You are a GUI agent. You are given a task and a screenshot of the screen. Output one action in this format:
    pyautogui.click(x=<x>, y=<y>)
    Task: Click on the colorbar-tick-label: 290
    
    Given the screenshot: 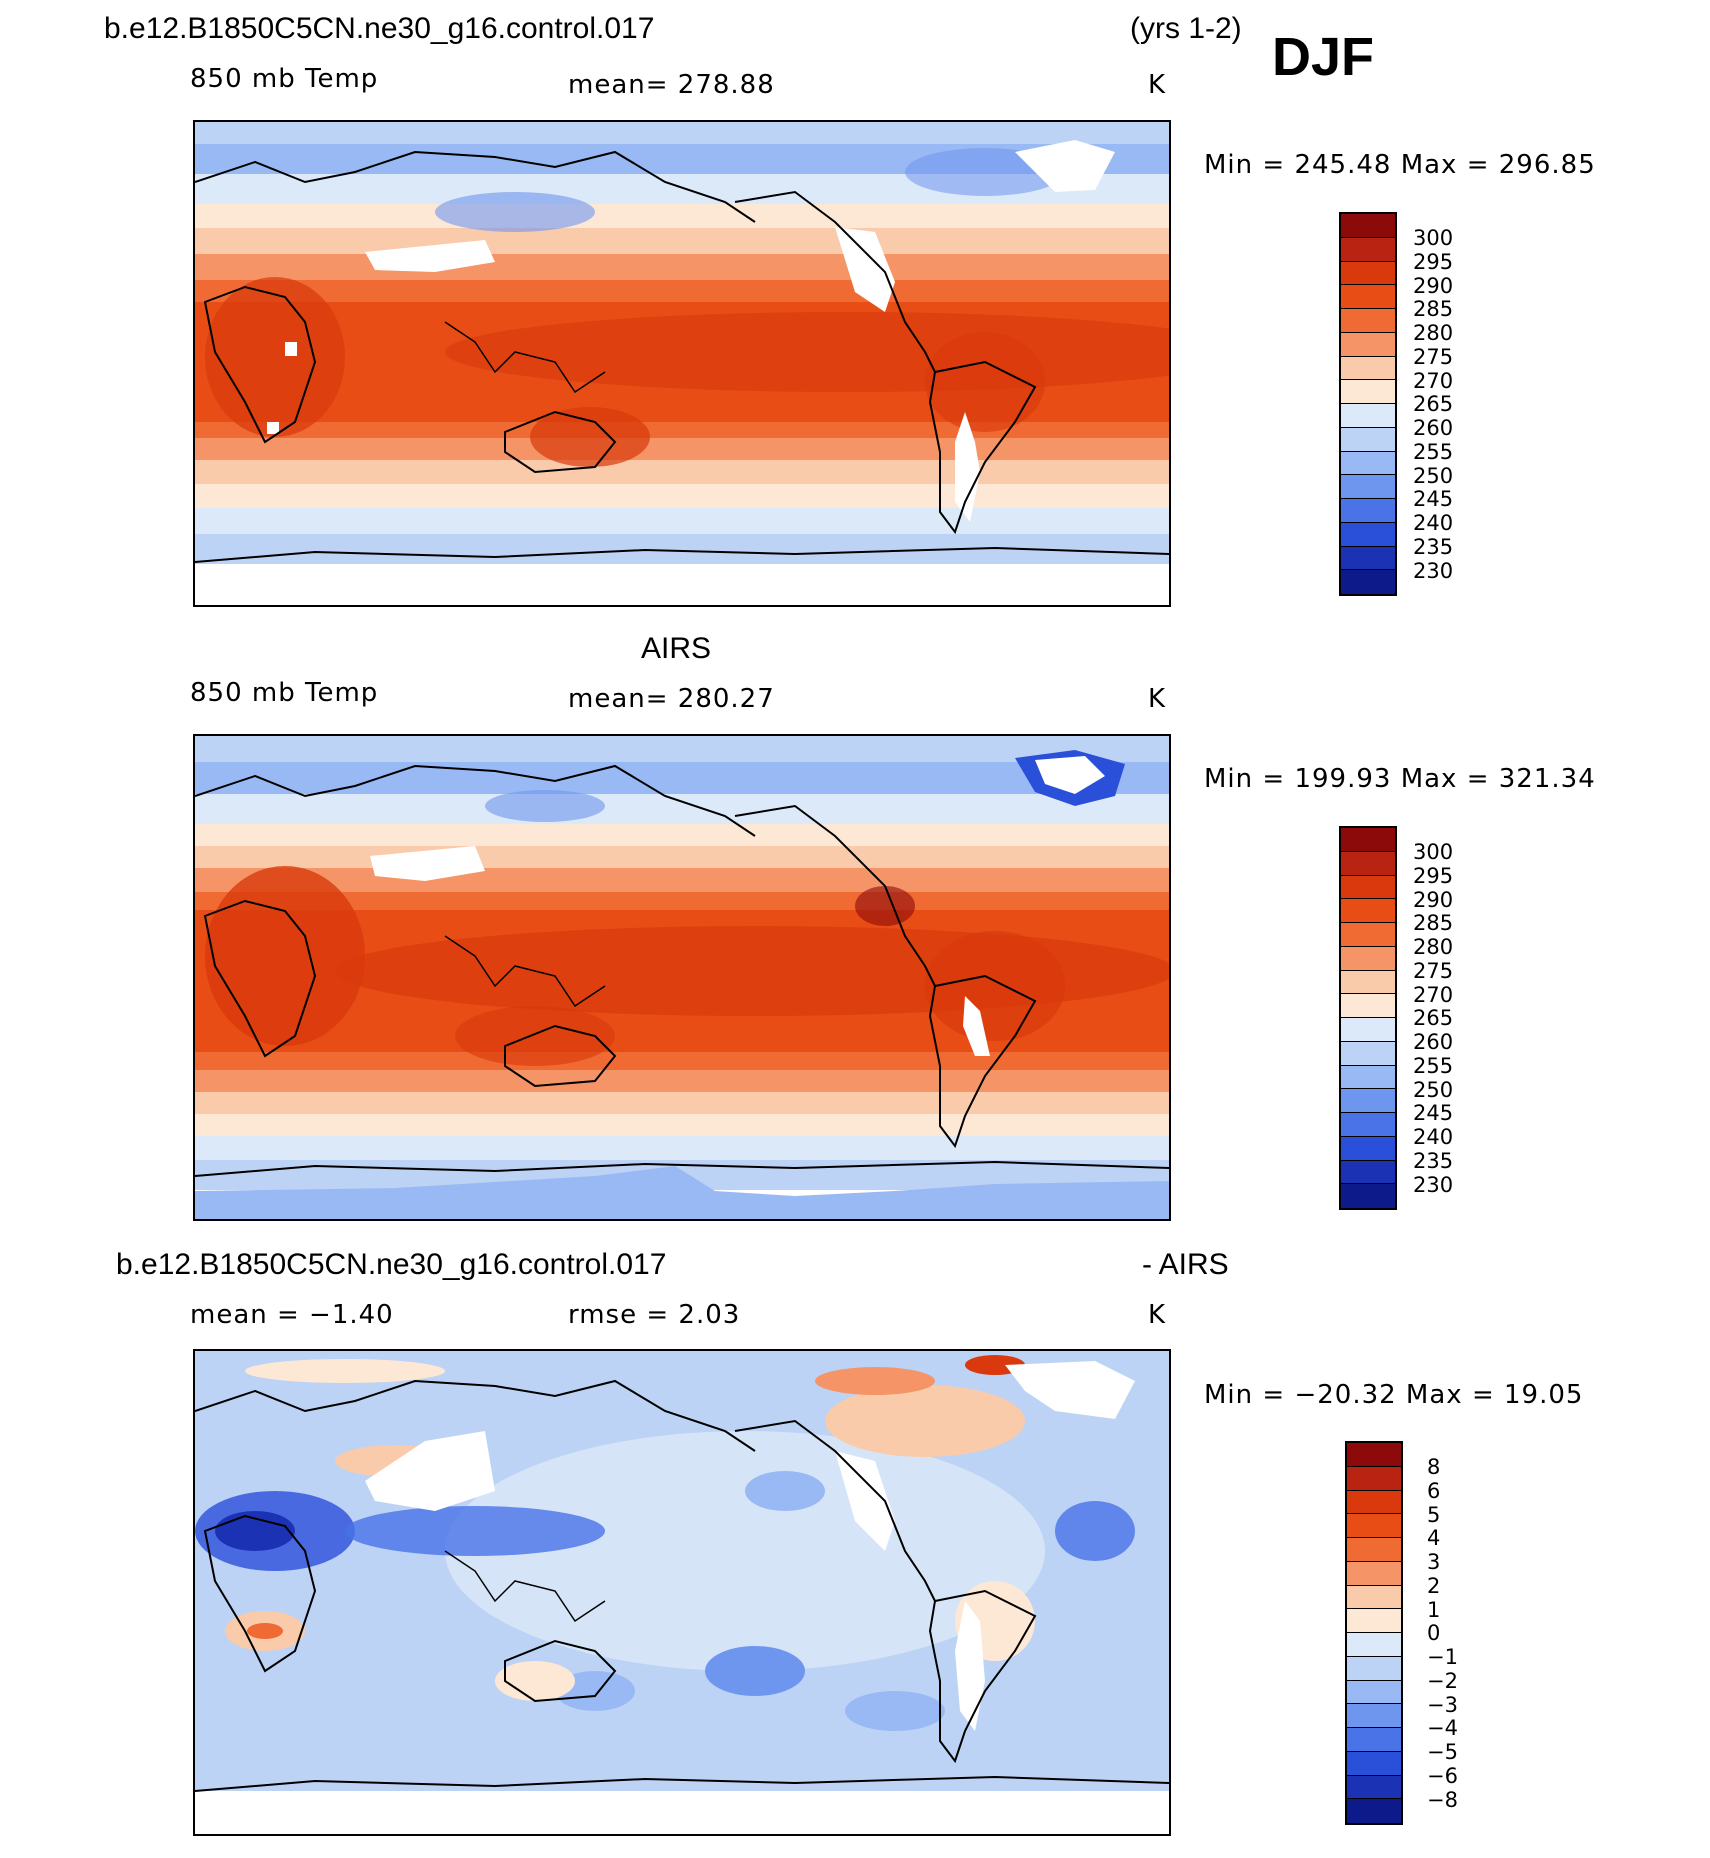 What is the action you would take?
    pyautogui.click(x=1433, y=899)
    